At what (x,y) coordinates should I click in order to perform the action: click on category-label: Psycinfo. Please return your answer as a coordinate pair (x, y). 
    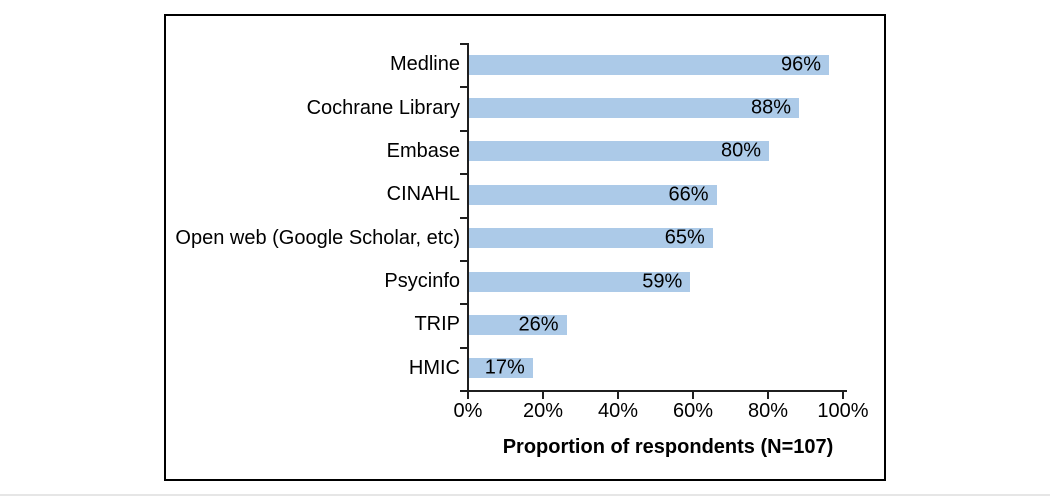
    Looking at the image, I should click on (422, 281).